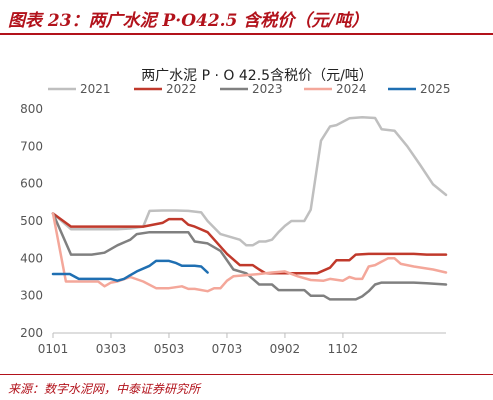 This screenshot has width=493, height=400. What do you see at coordinates (188, 21) in the screenshot?
I see `figure-label: 图表 23：两广水泥 P·O42.5 含税价（元/吨）` at bounding box center [188, 21].